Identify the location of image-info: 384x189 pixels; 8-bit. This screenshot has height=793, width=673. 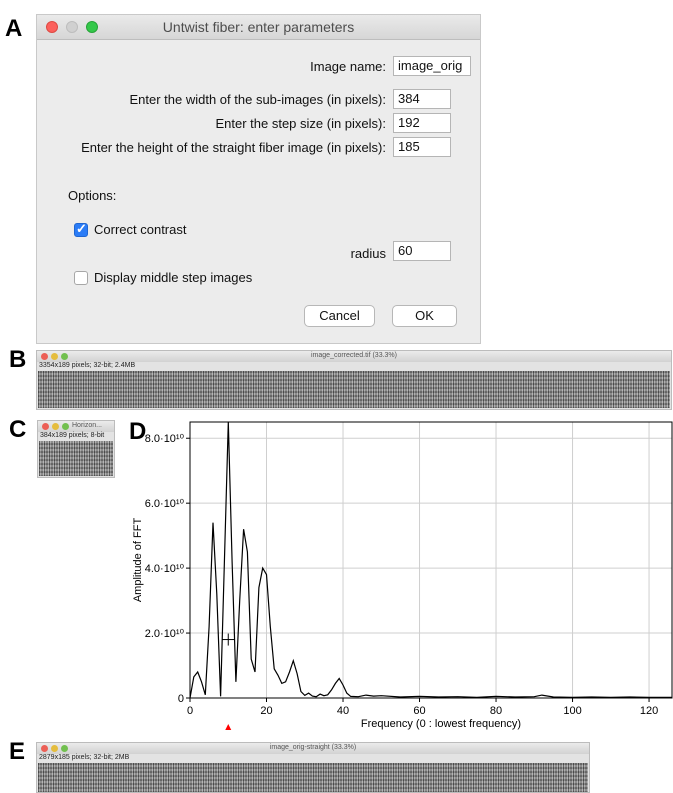
(72, 435).